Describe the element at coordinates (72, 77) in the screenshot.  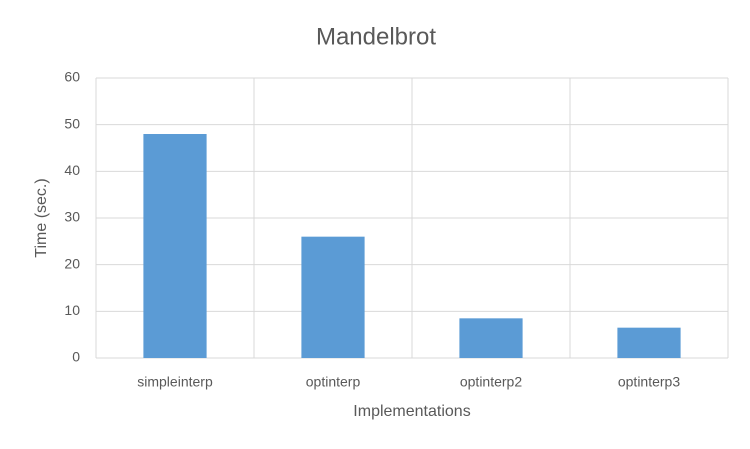
I see `y-tick-label: 60` at that location.